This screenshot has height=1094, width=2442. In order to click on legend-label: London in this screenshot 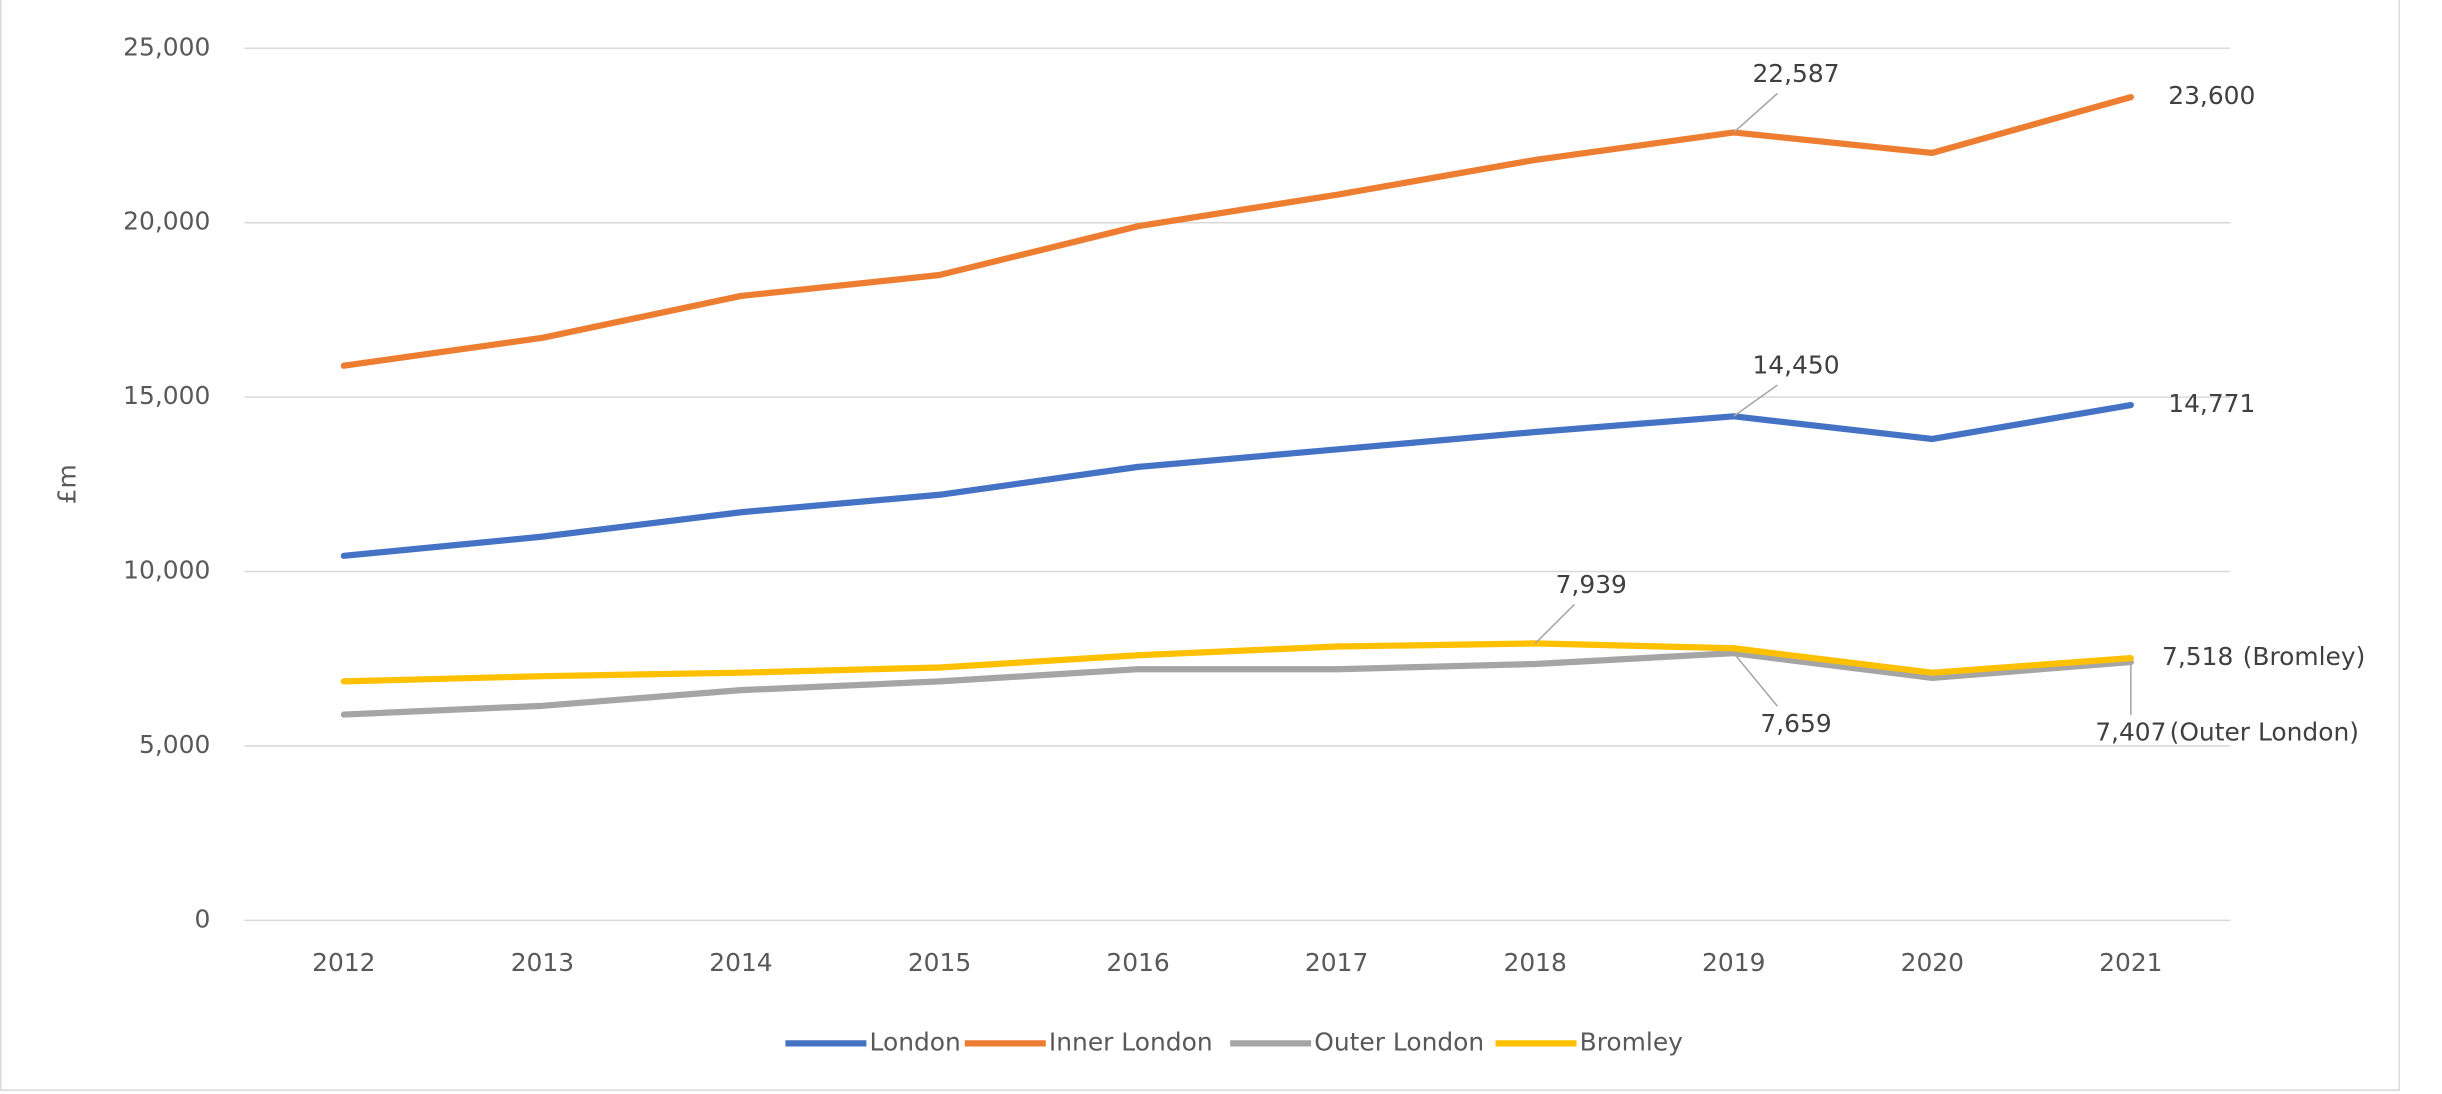, I will do `click(915, 1041)`.